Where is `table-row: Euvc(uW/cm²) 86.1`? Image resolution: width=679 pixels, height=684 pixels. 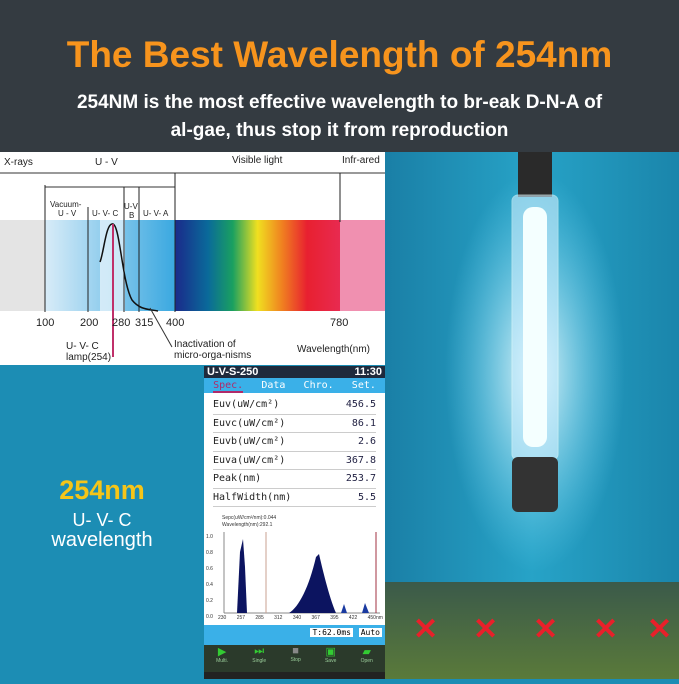
table-row: Euvc(uW/cm²) 86.1 is located at coordinates (294, 424).